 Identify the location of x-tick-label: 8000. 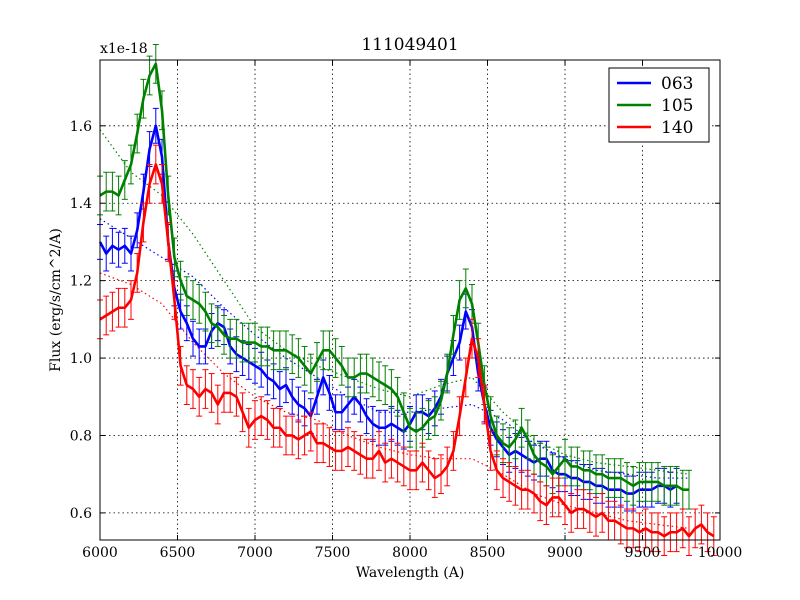
(410, 553).